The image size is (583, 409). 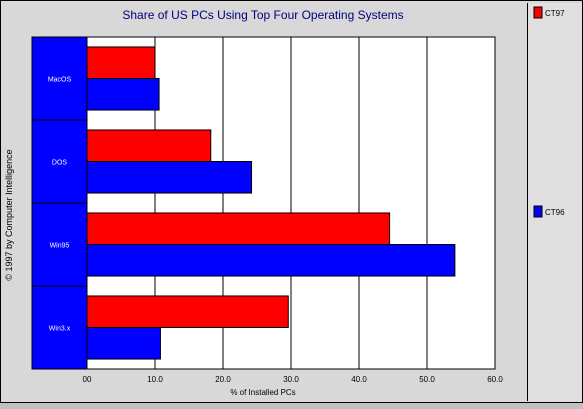 I want to click on legend-panel, so click(x=555, y=202).